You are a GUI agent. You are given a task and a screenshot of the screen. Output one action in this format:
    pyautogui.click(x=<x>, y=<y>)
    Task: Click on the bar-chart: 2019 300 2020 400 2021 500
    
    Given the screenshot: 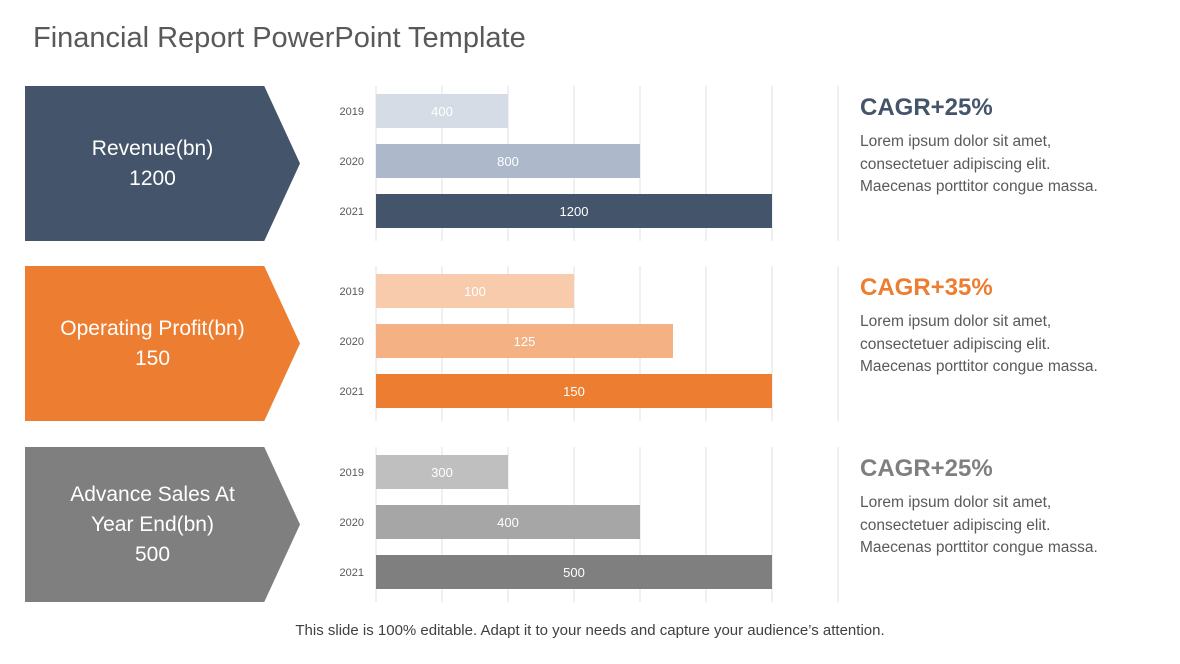 What is the action you would take?
    pyautogui.click(x=589, y=524)
    